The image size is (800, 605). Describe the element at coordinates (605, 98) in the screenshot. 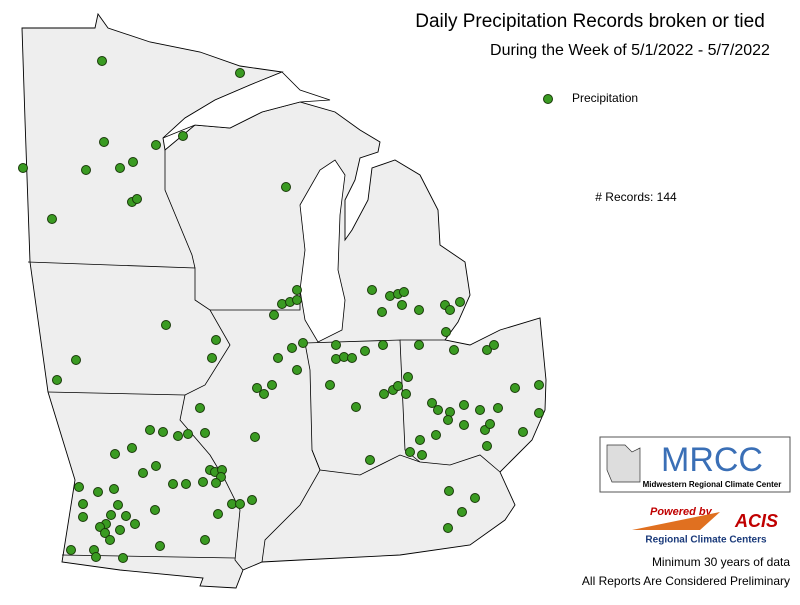

I see `legend-label: Precipitation` at that location.